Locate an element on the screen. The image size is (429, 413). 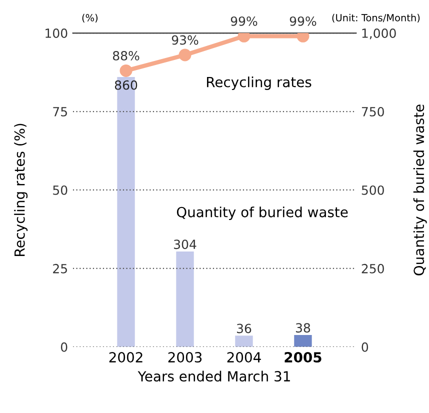
x-tick-label: 2005 is located at coordinates (303, 357).